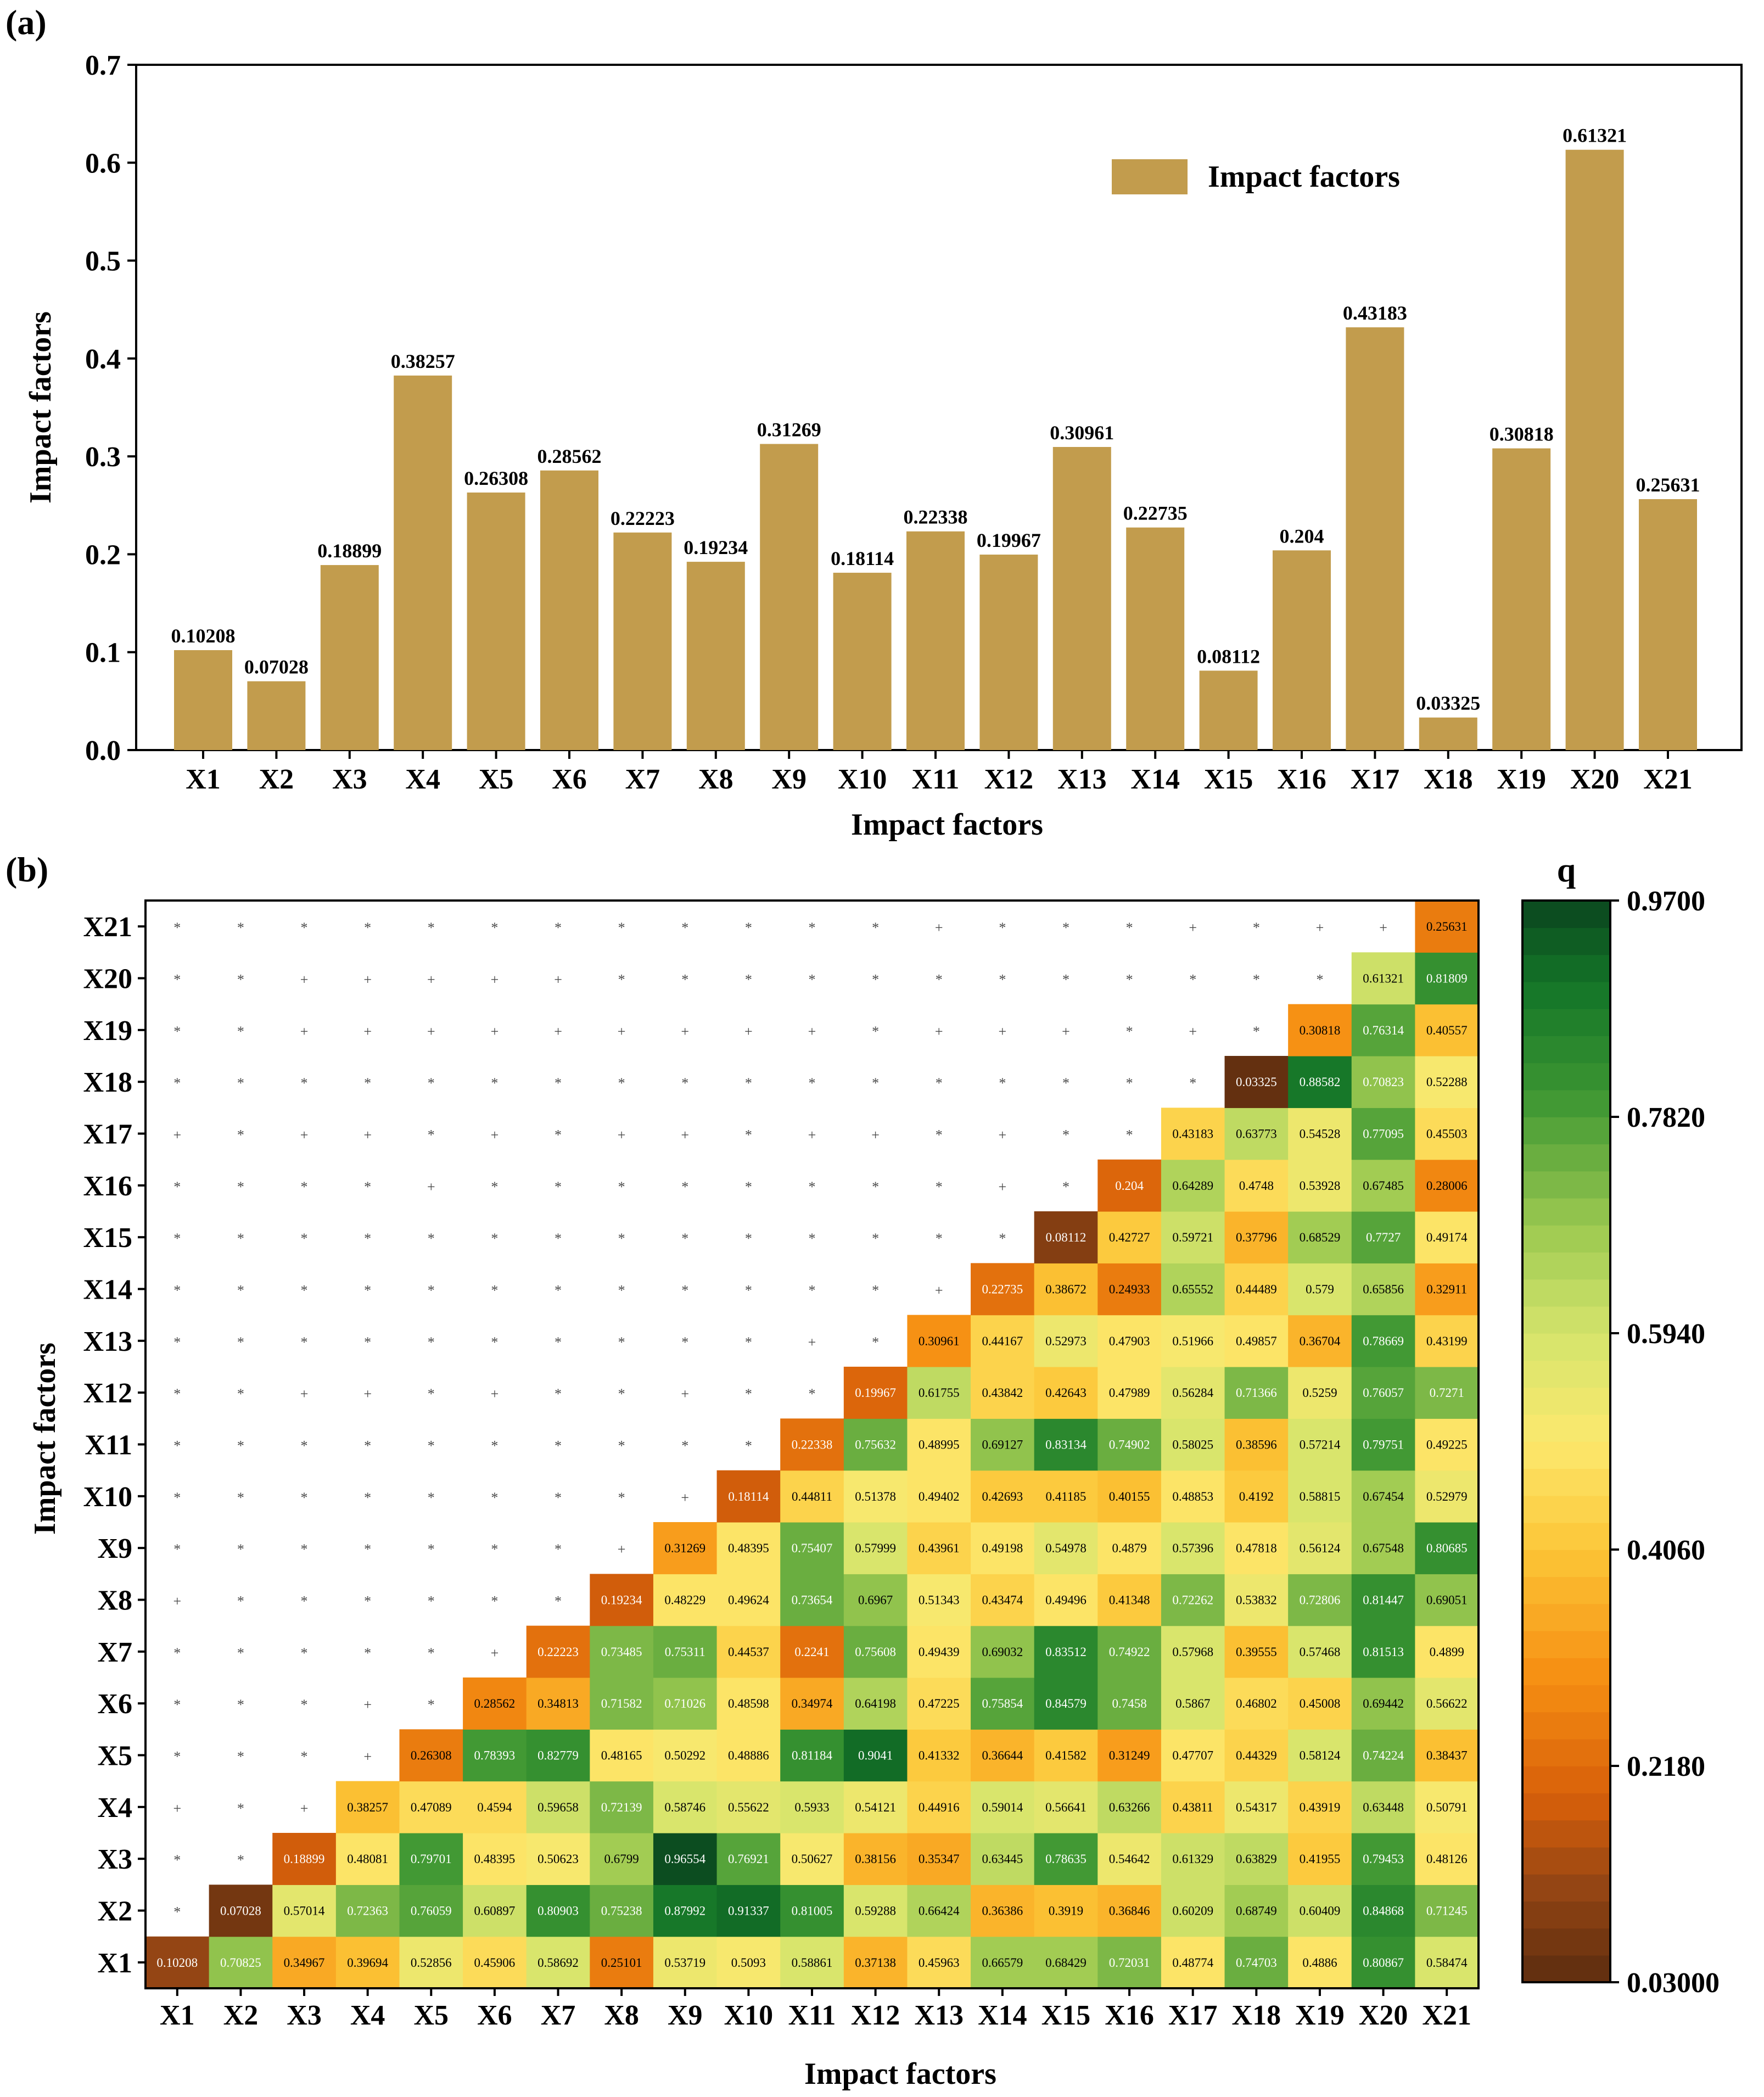 The width and height of the screenshot is (1764, 2097). Describe the element at coordinates (114, 1601) in the screenshot. I see `heatmap-y-tick-label: X8` at that location.